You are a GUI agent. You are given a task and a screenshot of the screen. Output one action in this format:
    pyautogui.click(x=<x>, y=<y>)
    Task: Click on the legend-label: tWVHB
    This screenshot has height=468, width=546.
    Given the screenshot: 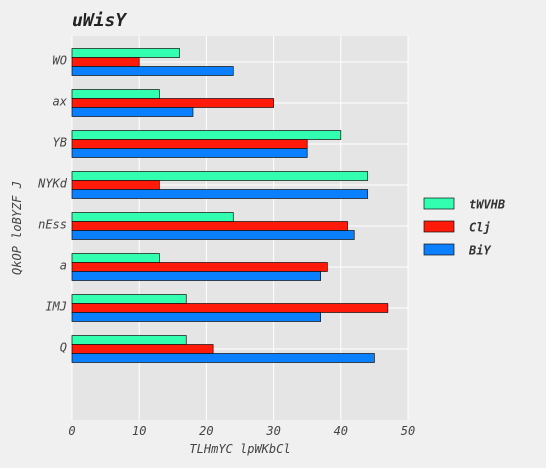 What is the action you would take?
    pyautogui.click(x=487, y=205)
    